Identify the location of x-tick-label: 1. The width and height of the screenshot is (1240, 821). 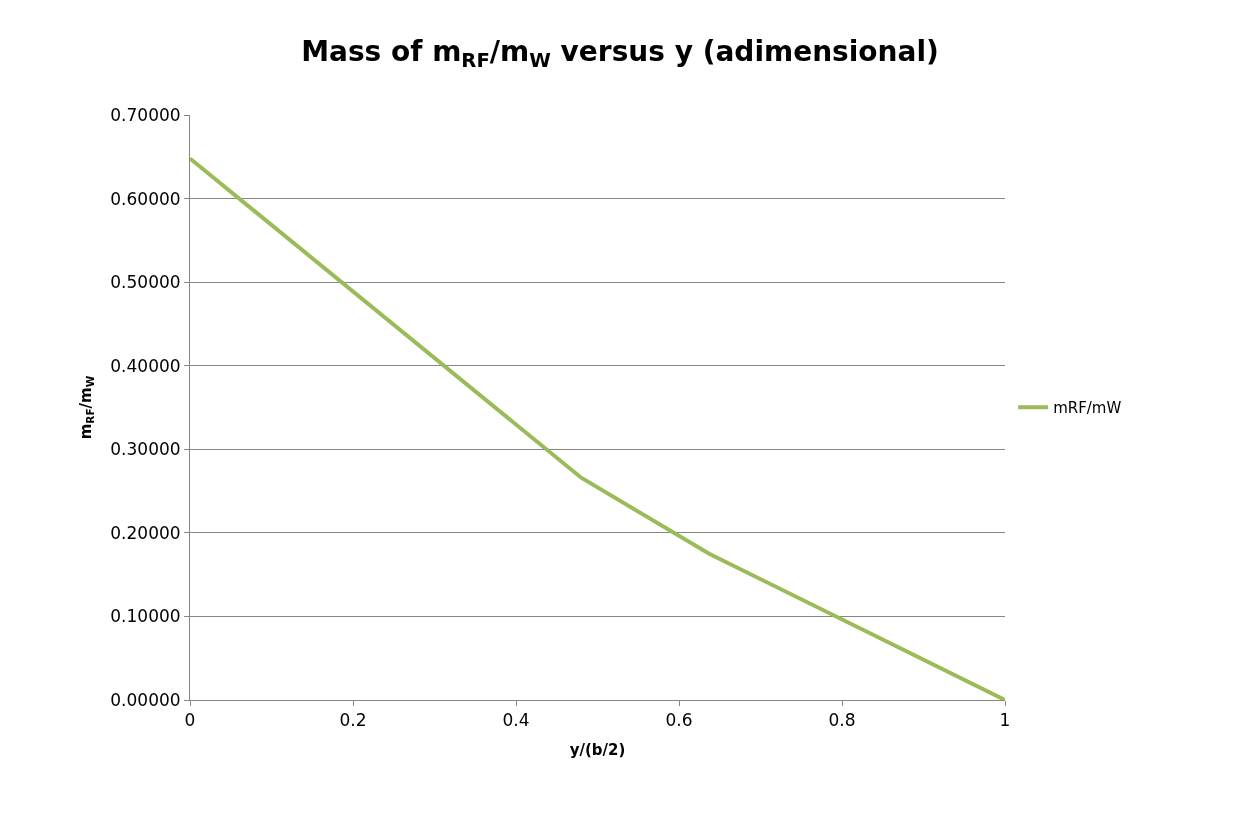
(1005, 720).